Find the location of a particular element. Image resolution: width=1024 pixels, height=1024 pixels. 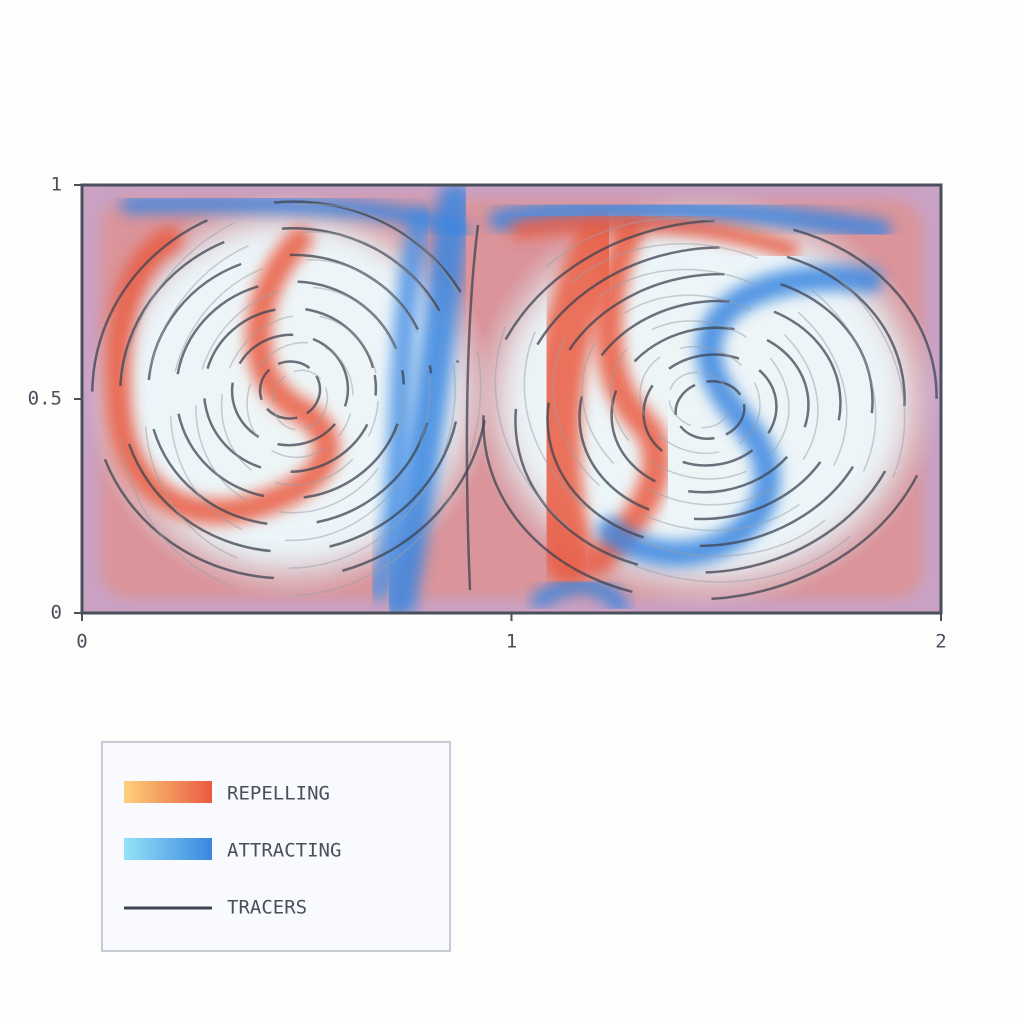

y-tick-label: 0 is located at coordinates (56, 613).